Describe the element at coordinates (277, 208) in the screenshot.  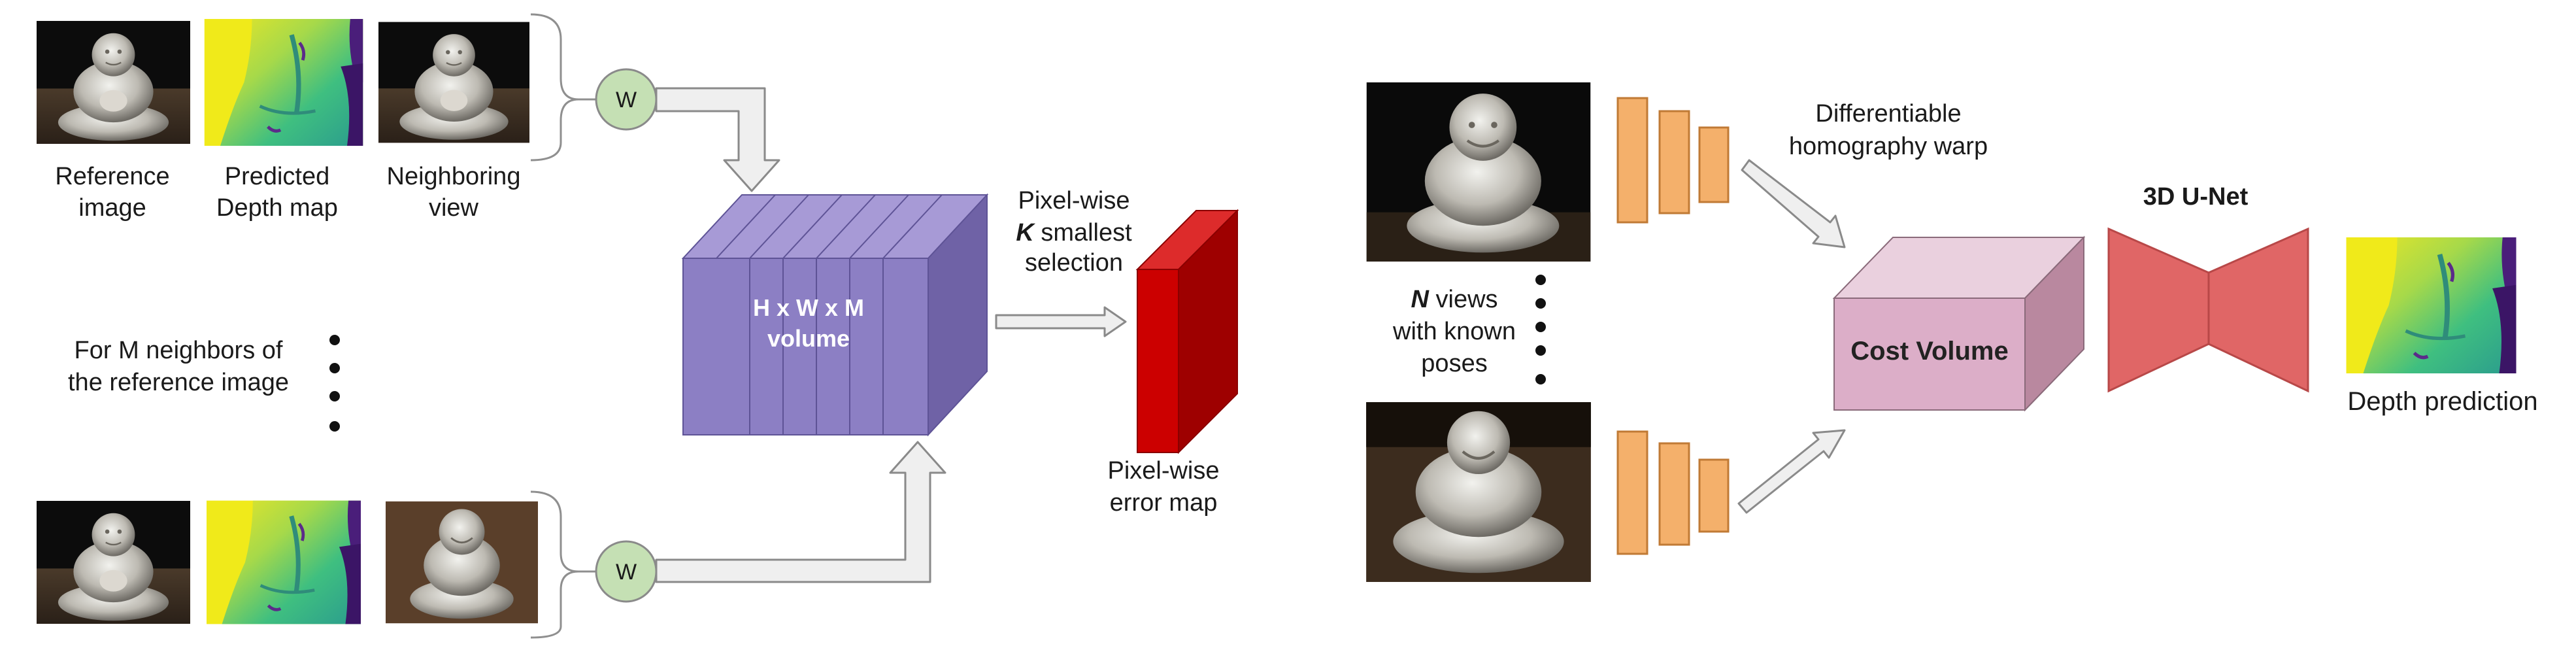
I see `predicted-label-2: Depth map` at that location.